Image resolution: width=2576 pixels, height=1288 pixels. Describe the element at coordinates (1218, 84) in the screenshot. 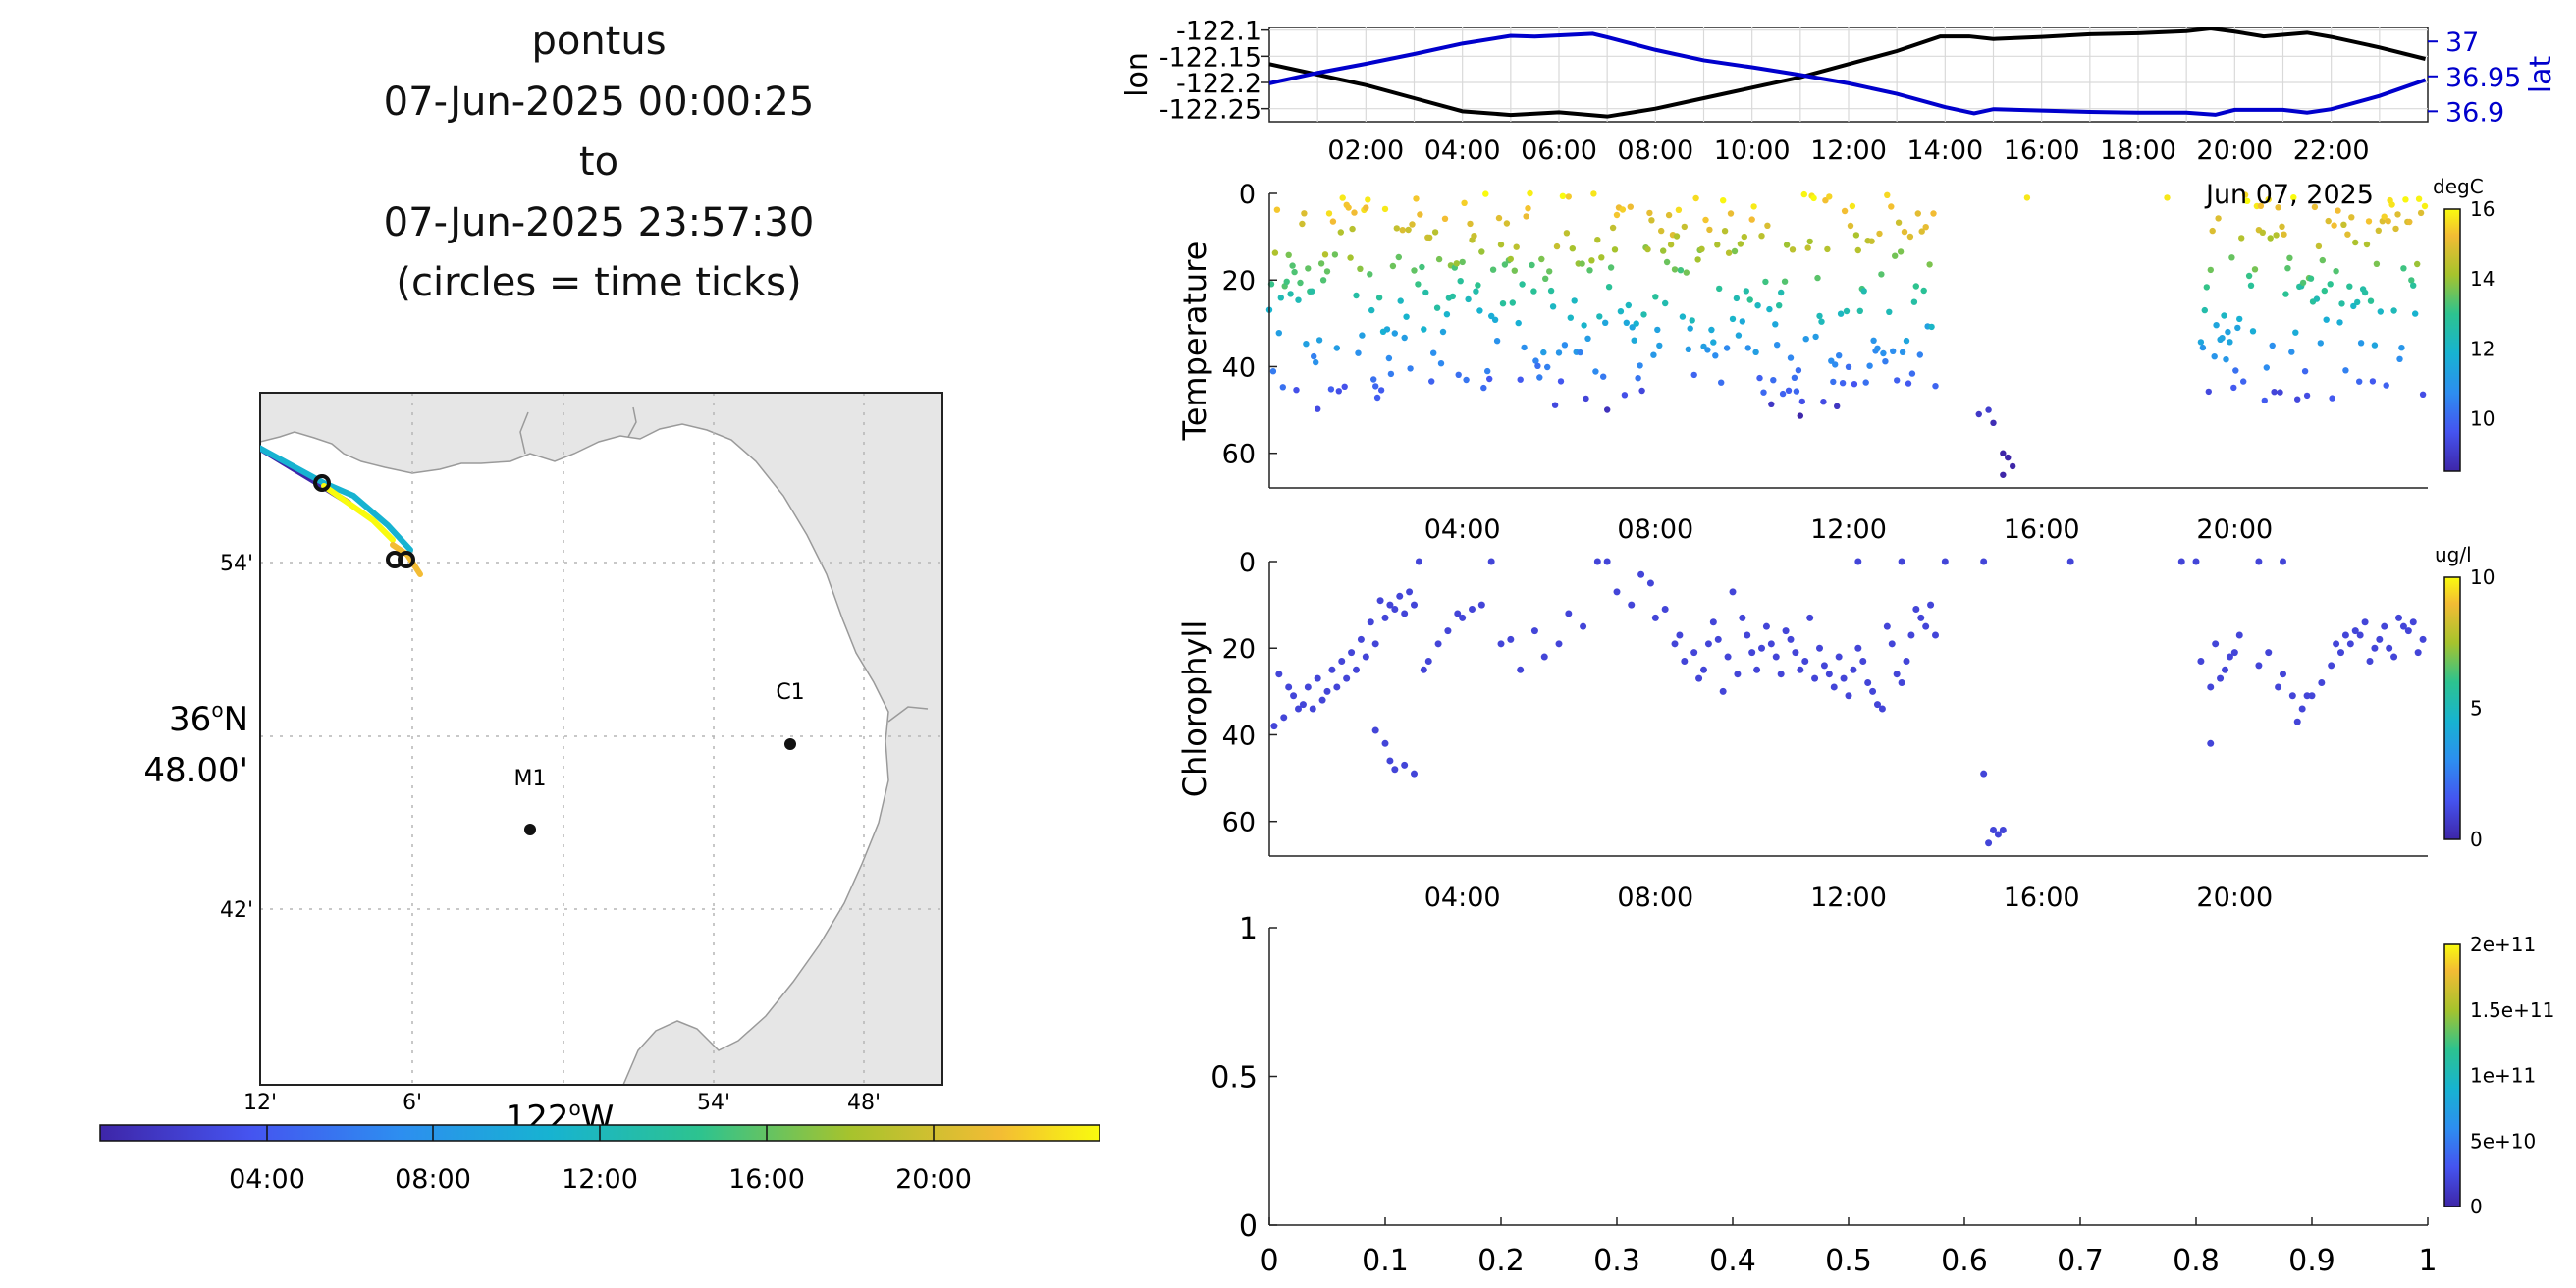

I see `position-lon-tick-label: -122.2` at that location.